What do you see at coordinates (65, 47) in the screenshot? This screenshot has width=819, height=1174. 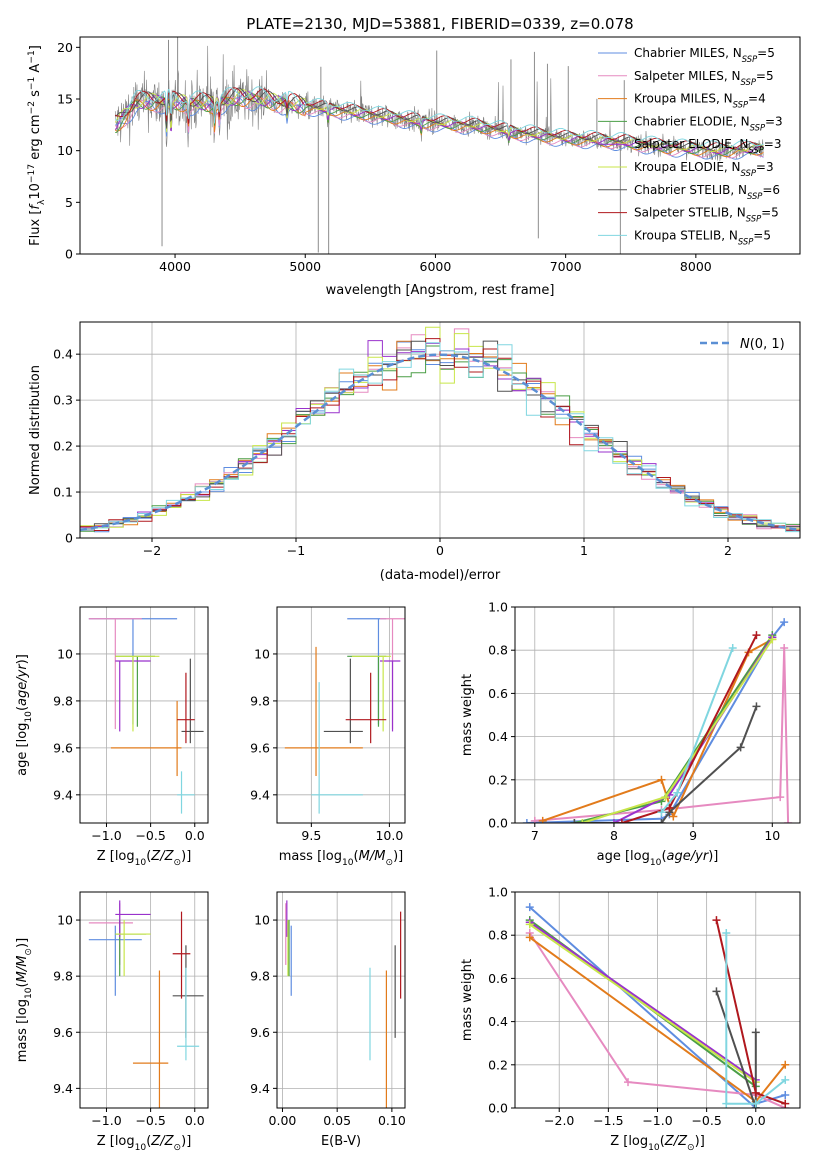 I see `y-tick-label: 20` at bounding box center [65, 47].